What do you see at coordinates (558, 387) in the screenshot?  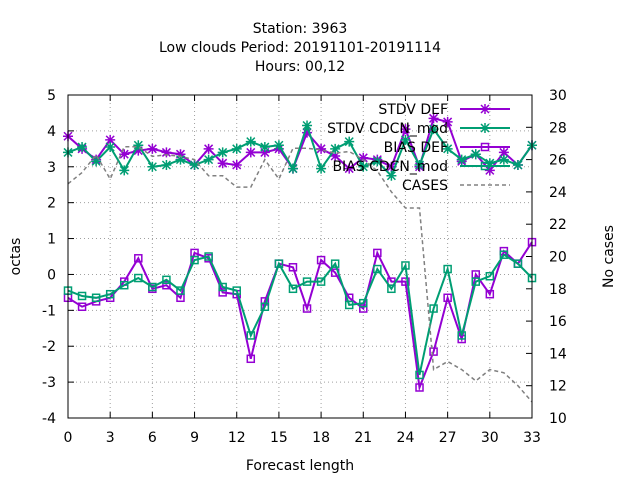 I see `y2-tick-label: 12` at bounding box center [558, 387].